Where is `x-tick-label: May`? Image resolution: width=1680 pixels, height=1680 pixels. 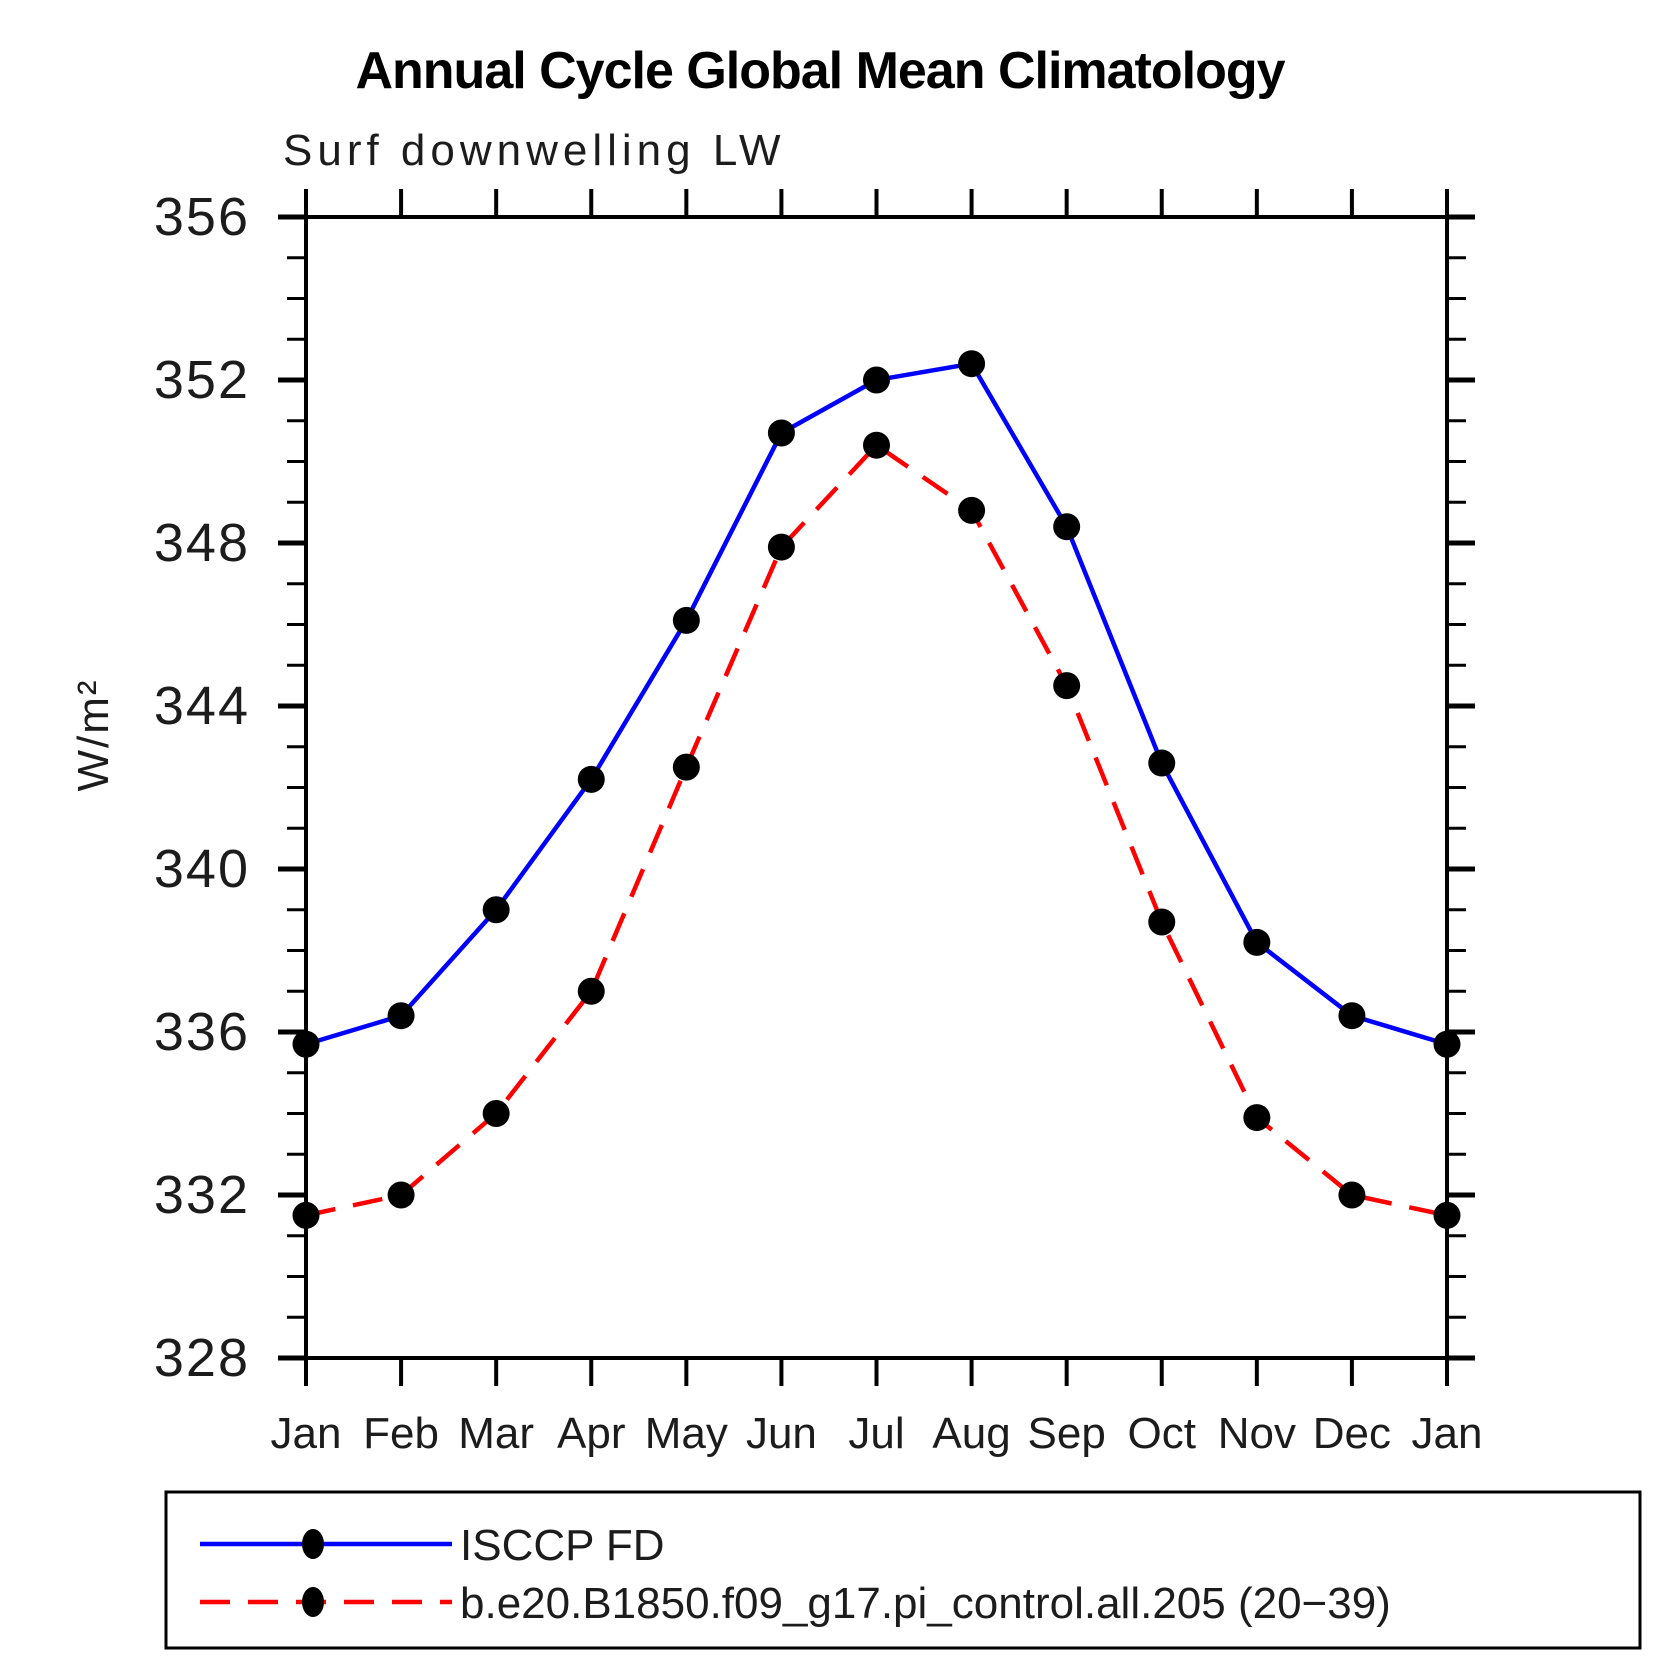
x-tick-label: May is located at coordinates (686, 1433).